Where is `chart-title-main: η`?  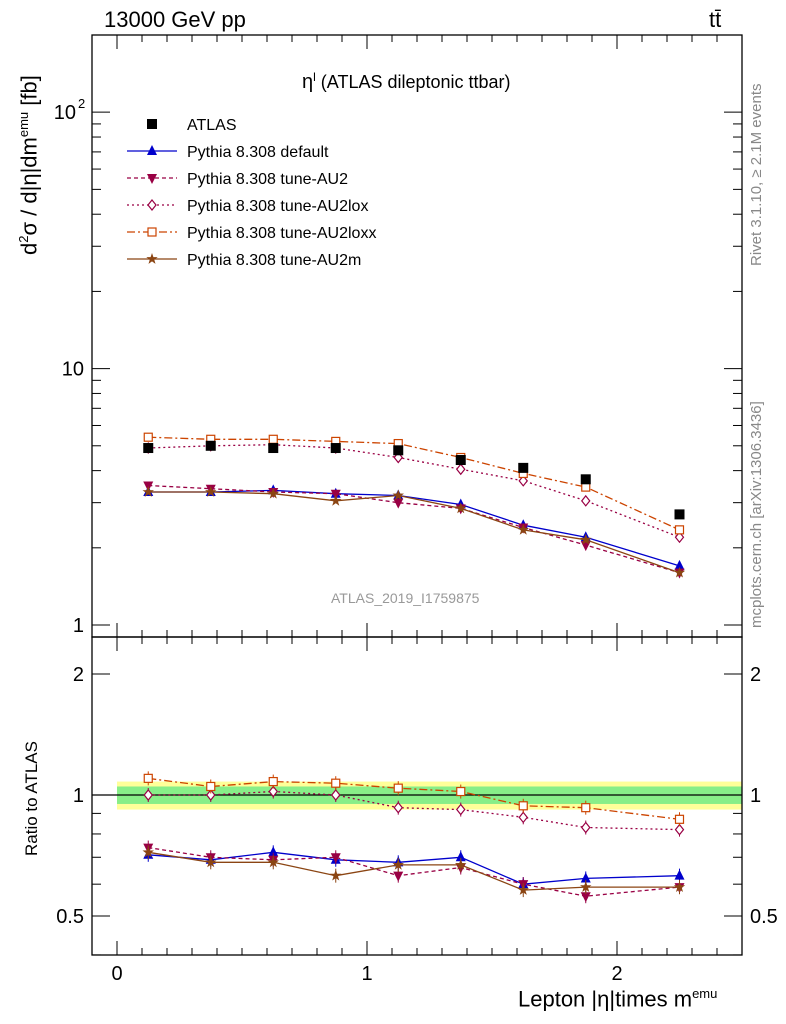 chart-title-main: η is located at coordinates (308, 82).